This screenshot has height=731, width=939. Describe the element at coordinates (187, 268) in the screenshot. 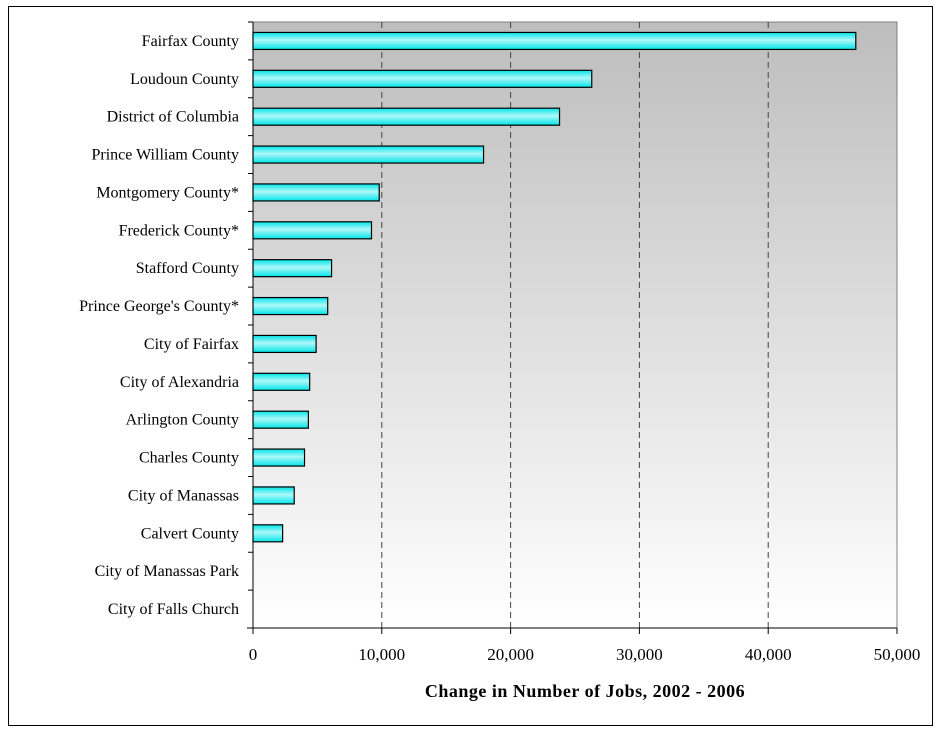

I see `category-label: Stafford County` at that location.